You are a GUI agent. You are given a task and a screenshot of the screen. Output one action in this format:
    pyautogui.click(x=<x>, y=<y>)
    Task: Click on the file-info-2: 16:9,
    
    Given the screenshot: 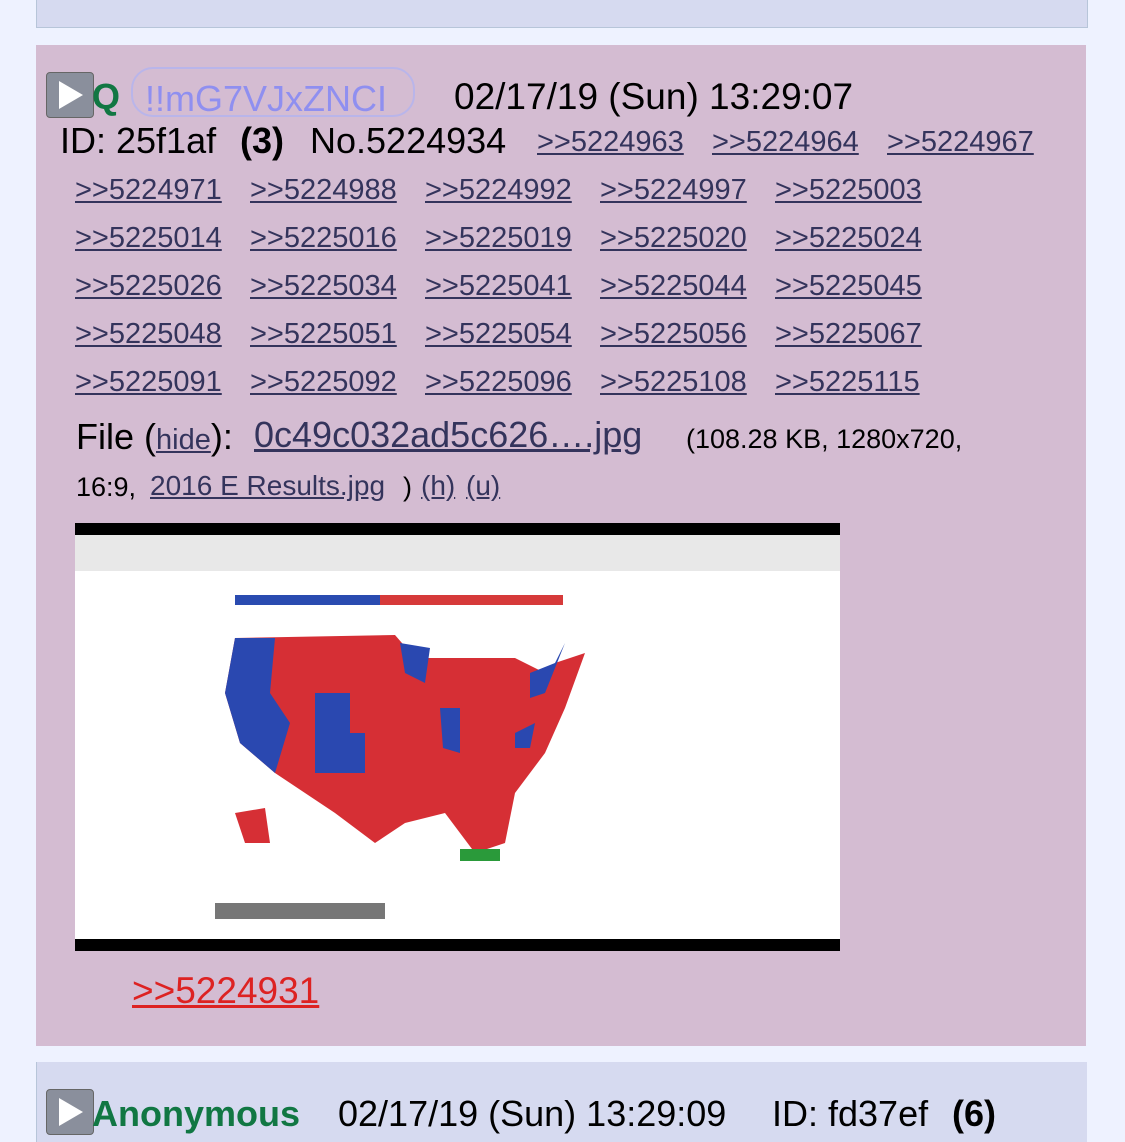 What is the action you would take?
    pyautogui.click(x=106, y=487)
    